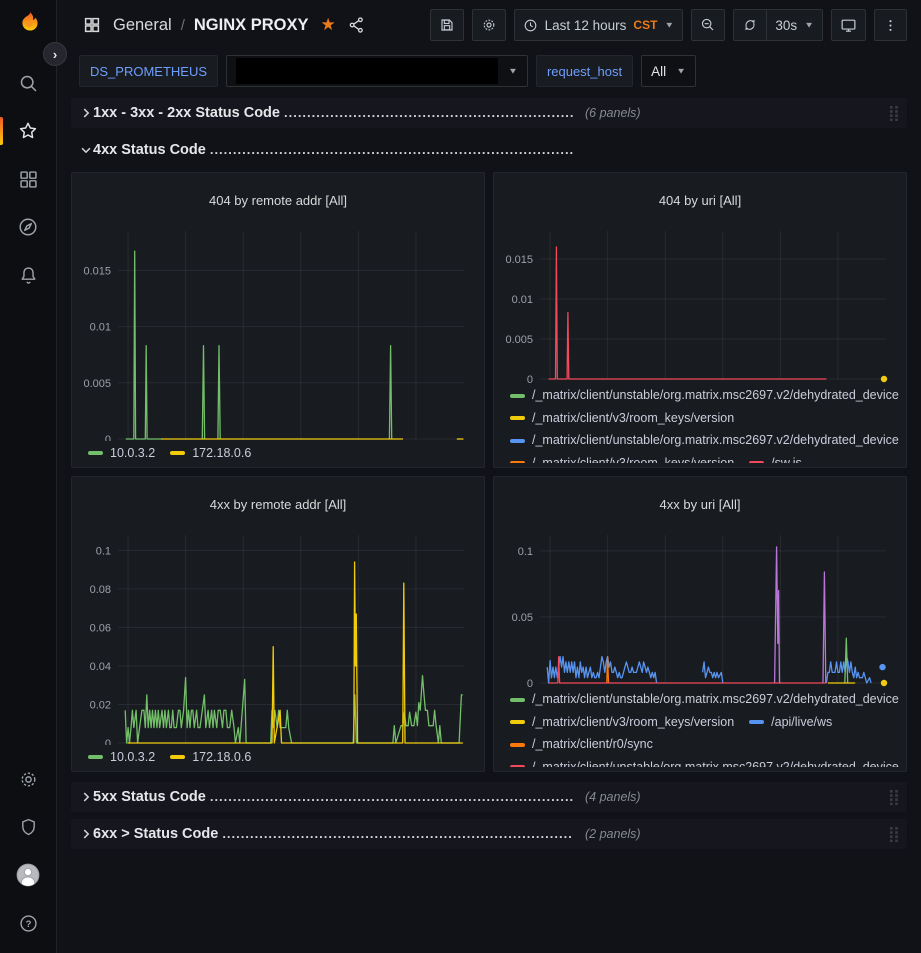 The width and height of the screenshot is (921, 953). What do you see at coordinates (750, 25) in the screenshot?
I see `refresh-button` at bounding box center [750, 25].